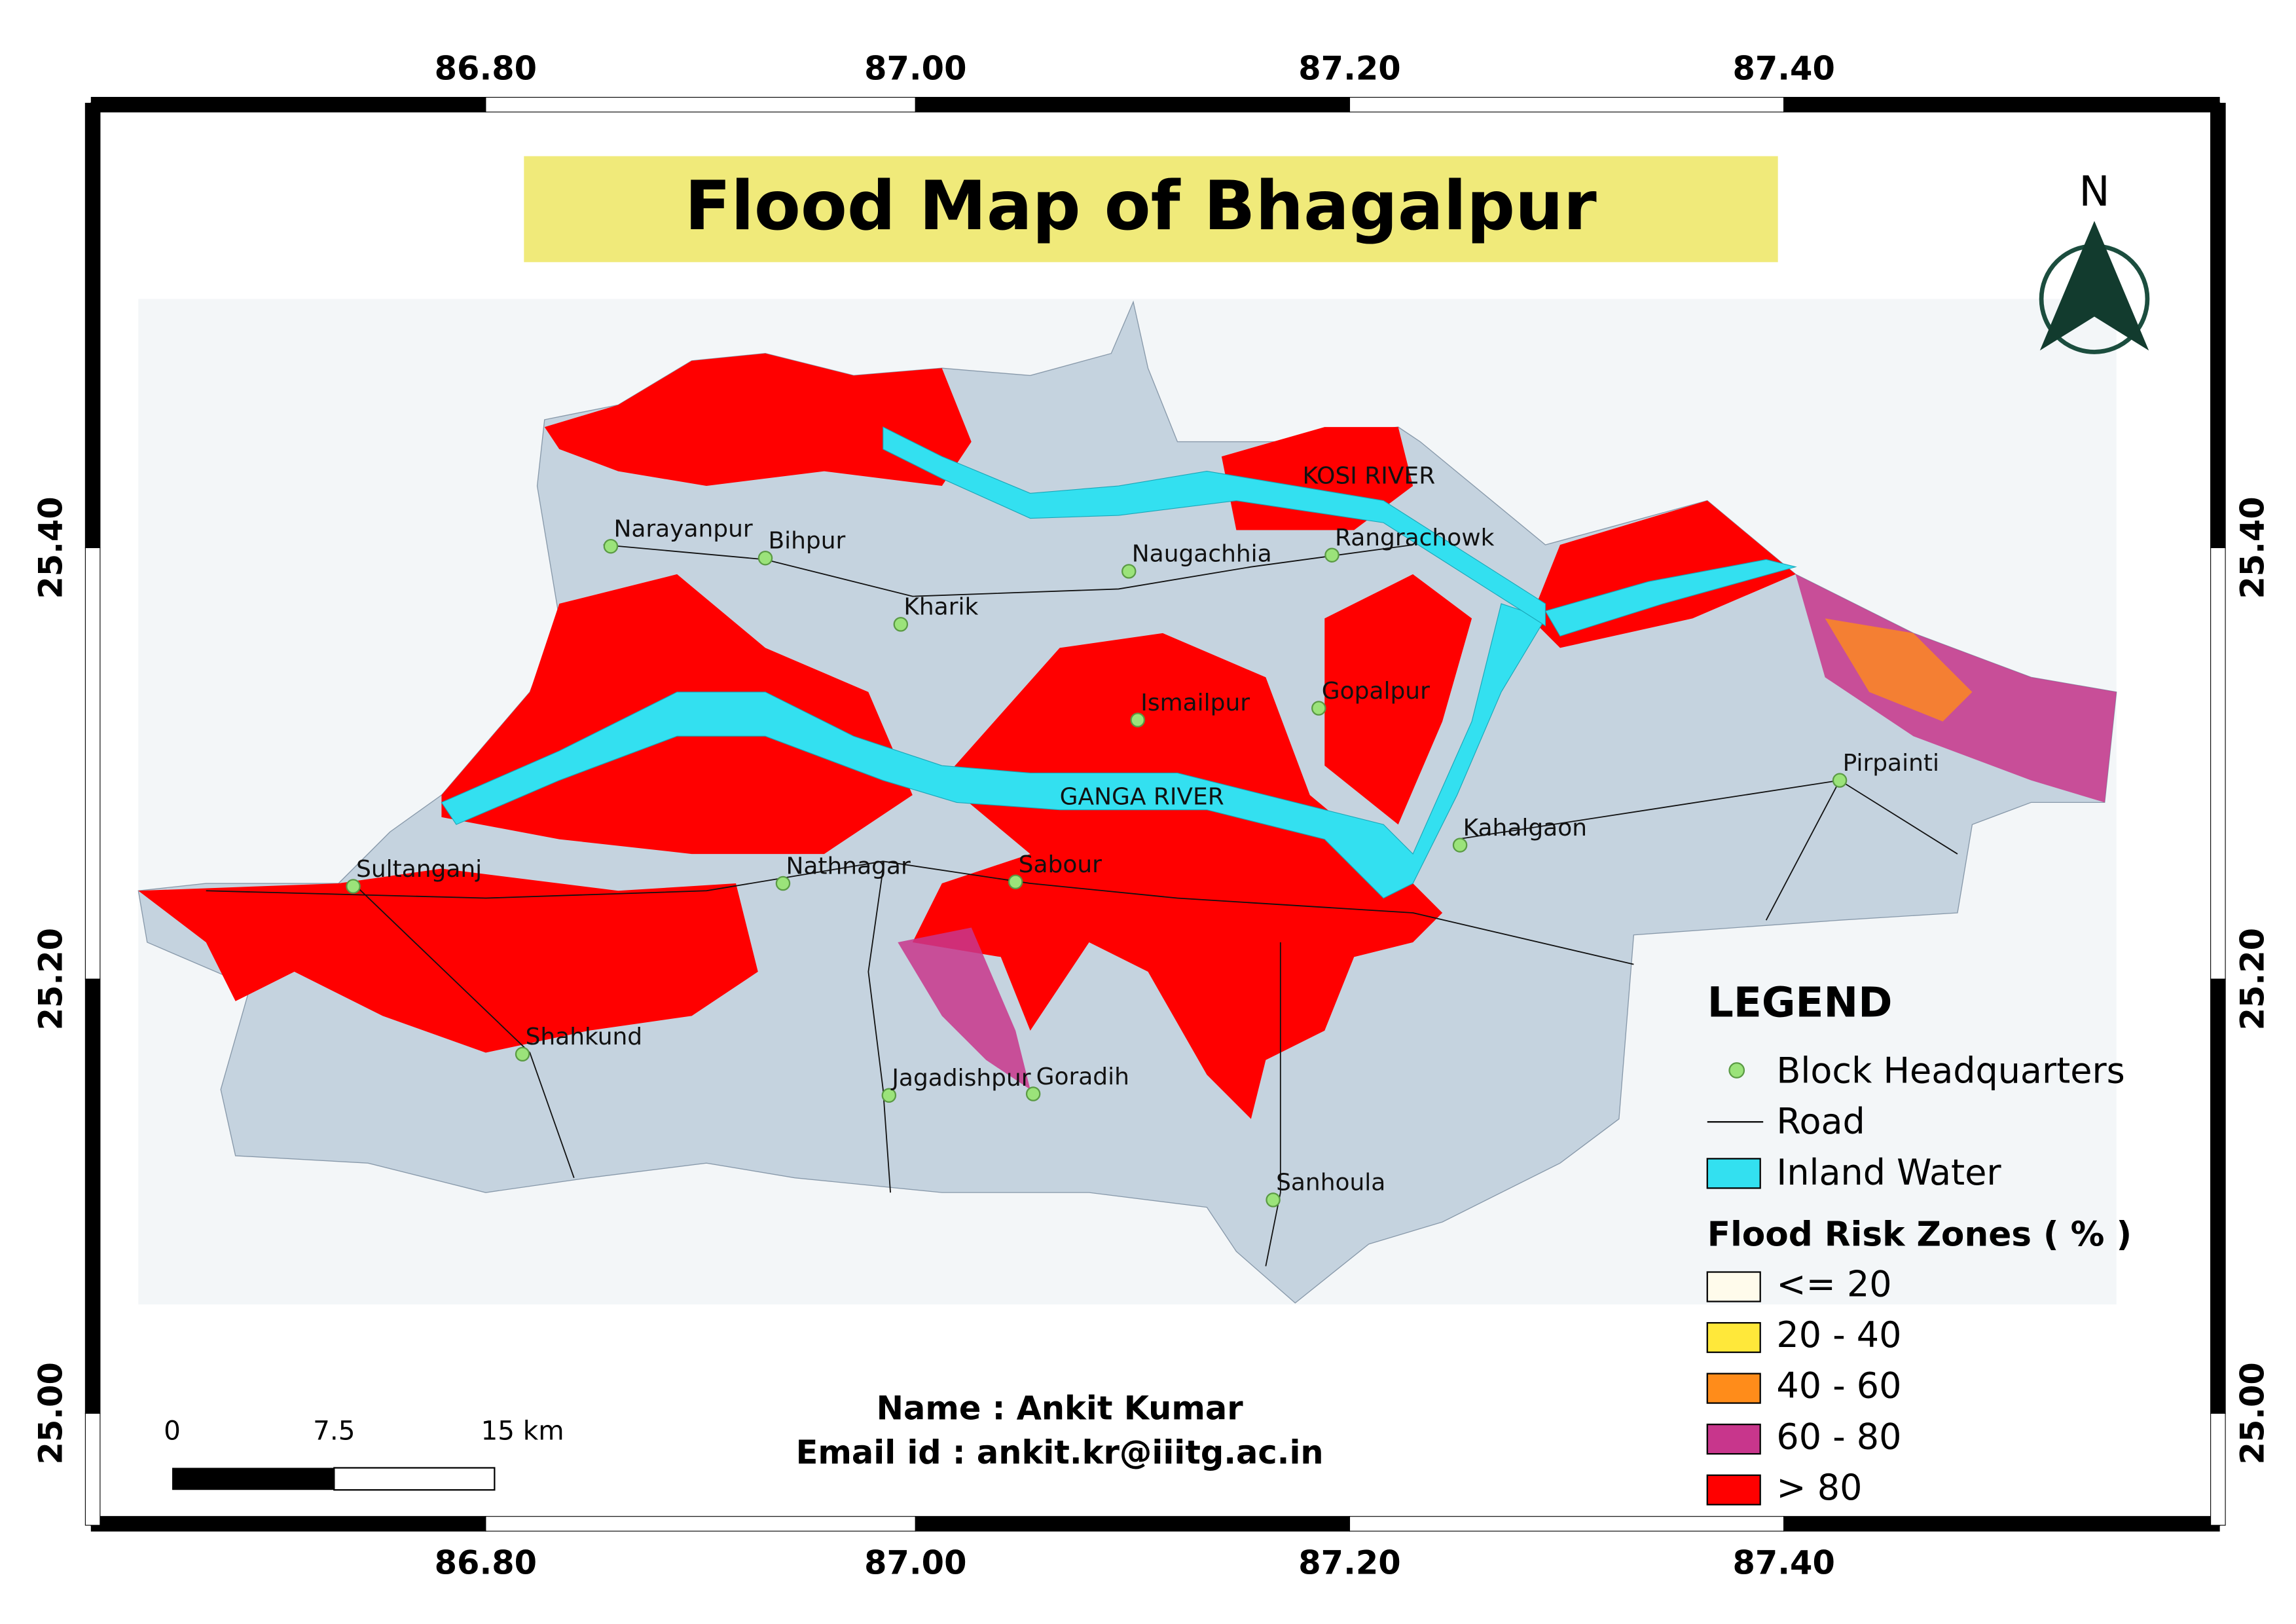  I want to click on scale-label: 0, so click(172, 1431).